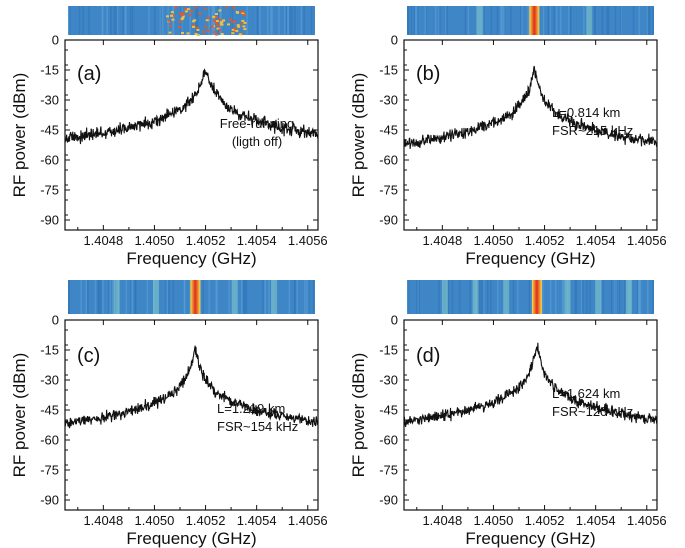  I want to click on y-tick-label: -75, so click(49, 470).